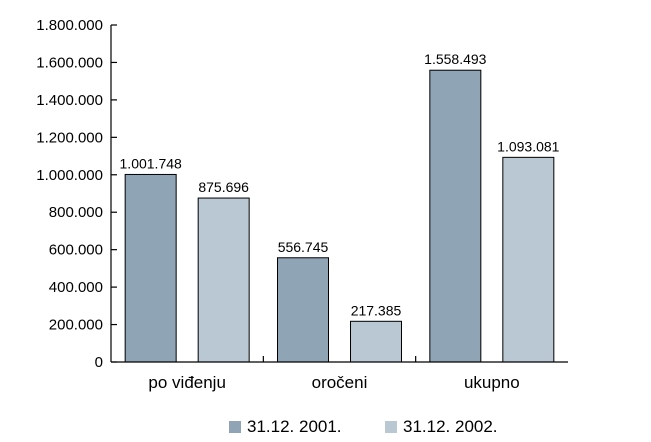  Describe the element at coordinates (69, 25) in the screenshot. I see `y-tick-label: 1.800.000` at that location.